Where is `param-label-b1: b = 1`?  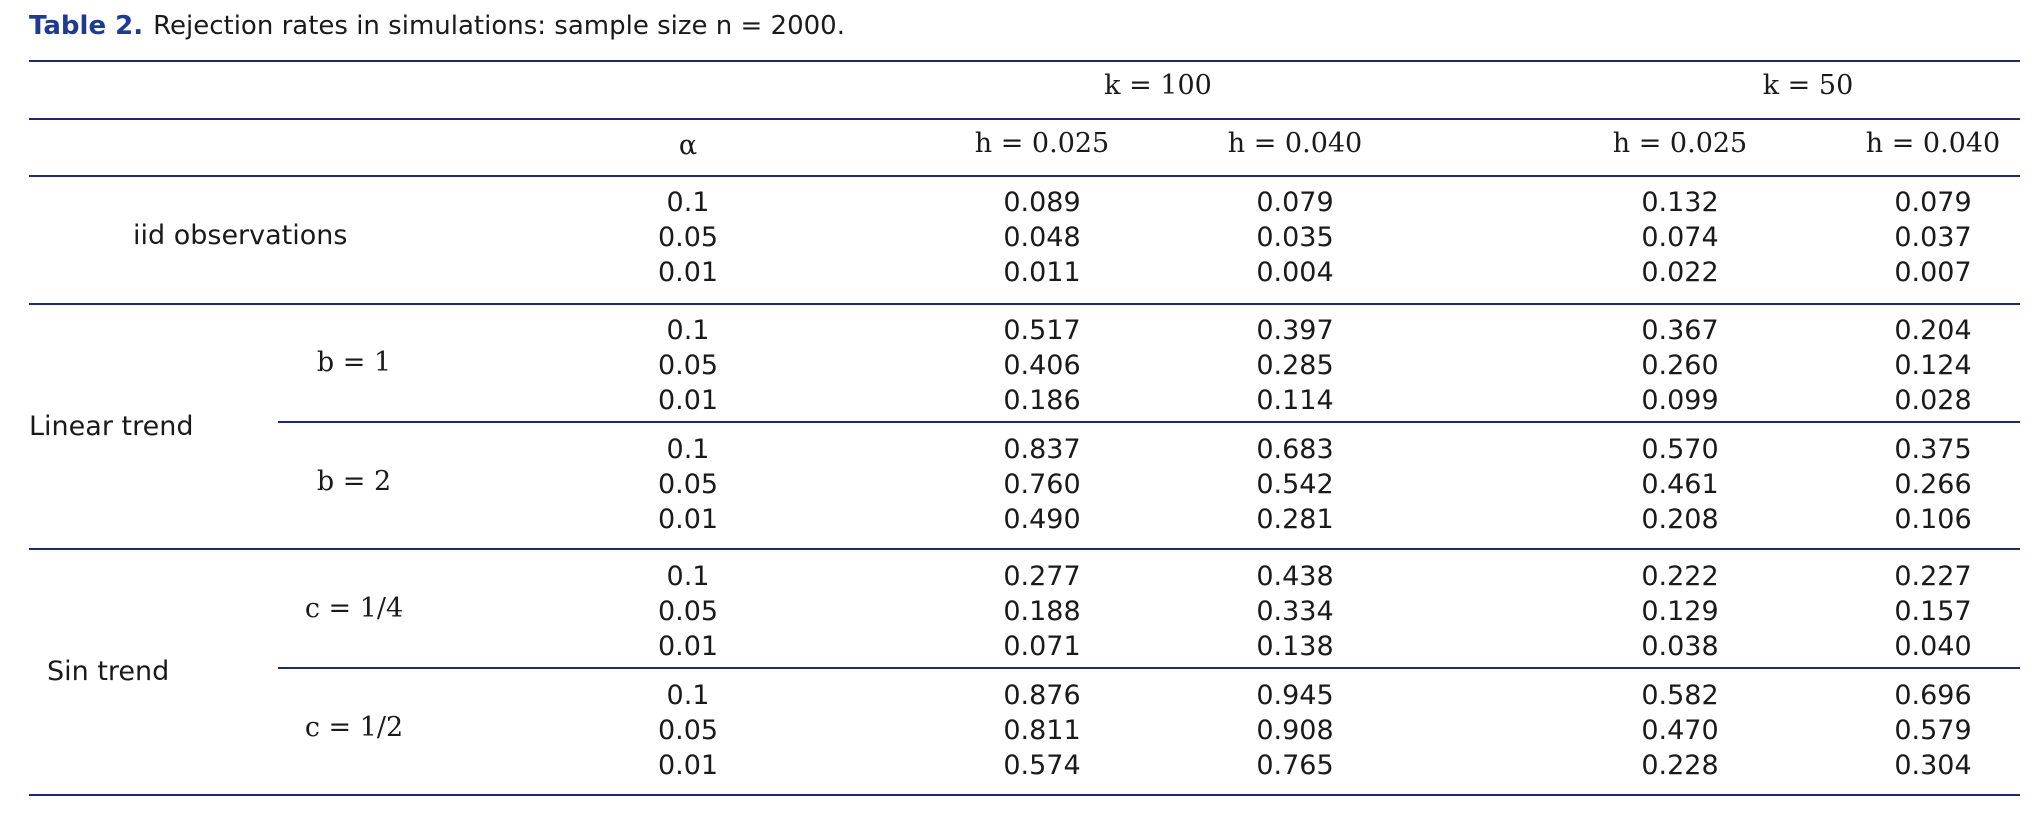 param-label-b1: b = 1 is located at coordinates (354, 362).